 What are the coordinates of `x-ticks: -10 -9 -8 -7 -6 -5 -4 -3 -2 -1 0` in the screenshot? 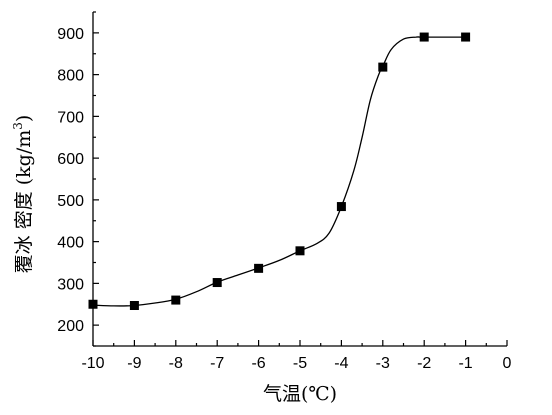 It's located at (296, 356).